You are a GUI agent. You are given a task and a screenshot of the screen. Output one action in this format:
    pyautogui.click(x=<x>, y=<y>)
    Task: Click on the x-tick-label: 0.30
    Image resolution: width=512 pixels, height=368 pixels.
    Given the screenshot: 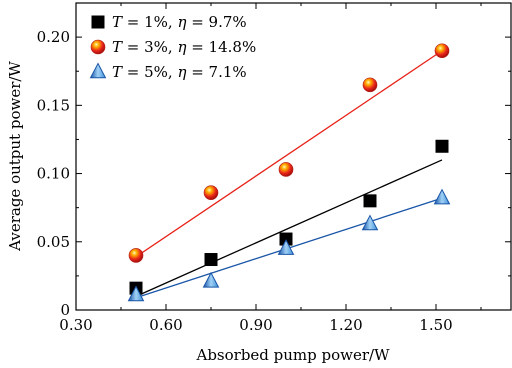 What is the action you would take?
    pyautogui.click(x=75, y=325)
    